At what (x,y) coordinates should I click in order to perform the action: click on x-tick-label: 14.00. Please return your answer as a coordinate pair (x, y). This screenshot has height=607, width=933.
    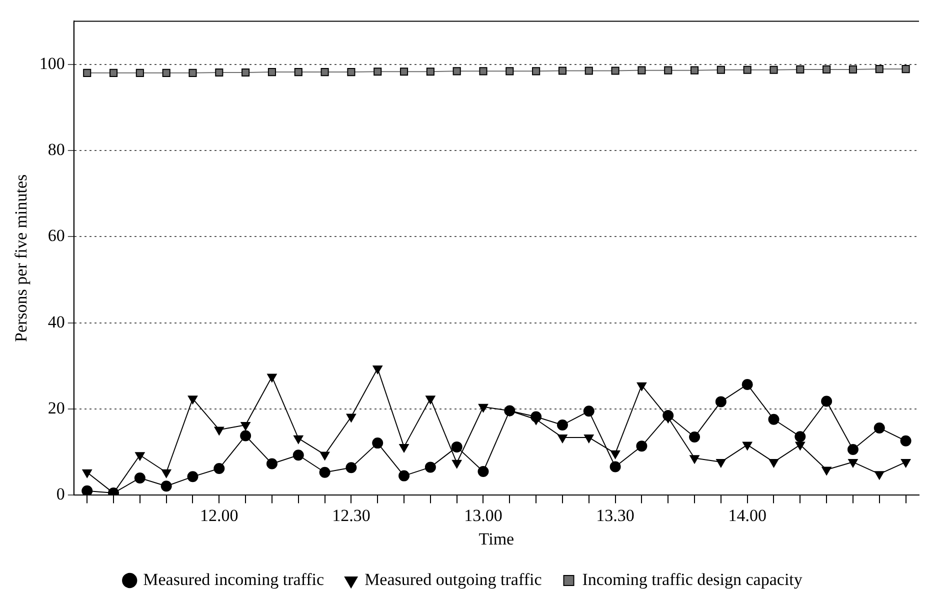
    Looking at the image, I should click on (747, 515).